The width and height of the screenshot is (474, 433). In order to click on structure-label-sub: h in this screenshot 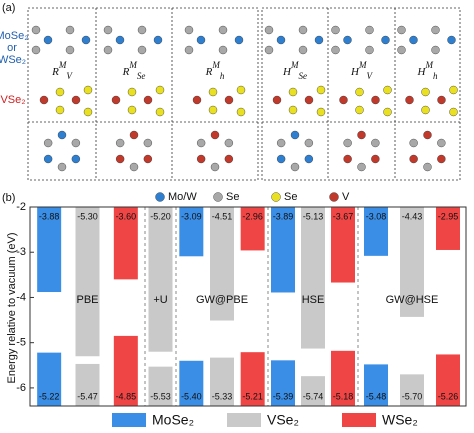, I will do `click(222, 76)`.